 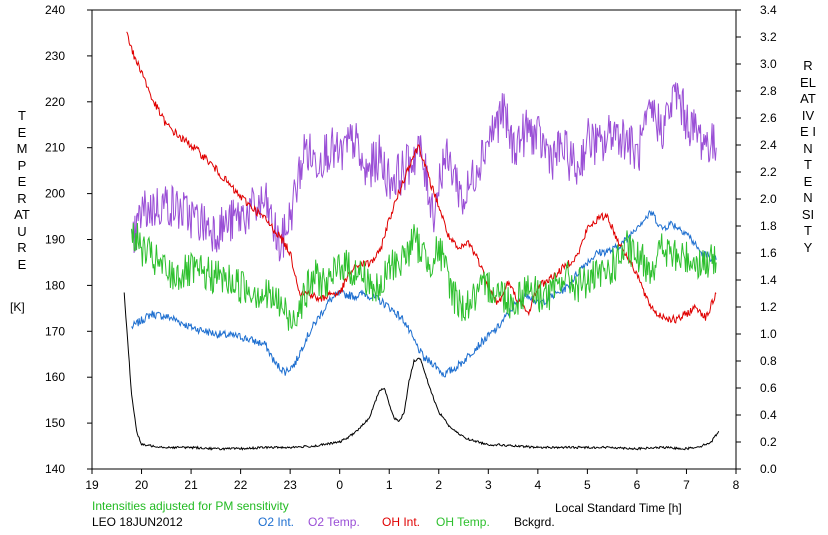 I want to click on y-right-tick-label: 0.6, so click(x=768, y=388).